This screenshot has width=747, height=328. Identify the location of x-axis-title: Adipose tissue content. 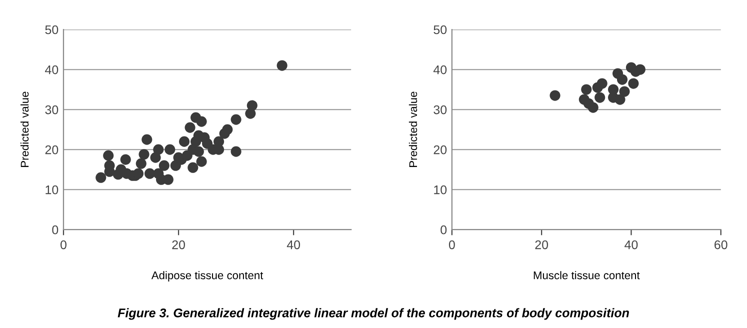
(207, 276).